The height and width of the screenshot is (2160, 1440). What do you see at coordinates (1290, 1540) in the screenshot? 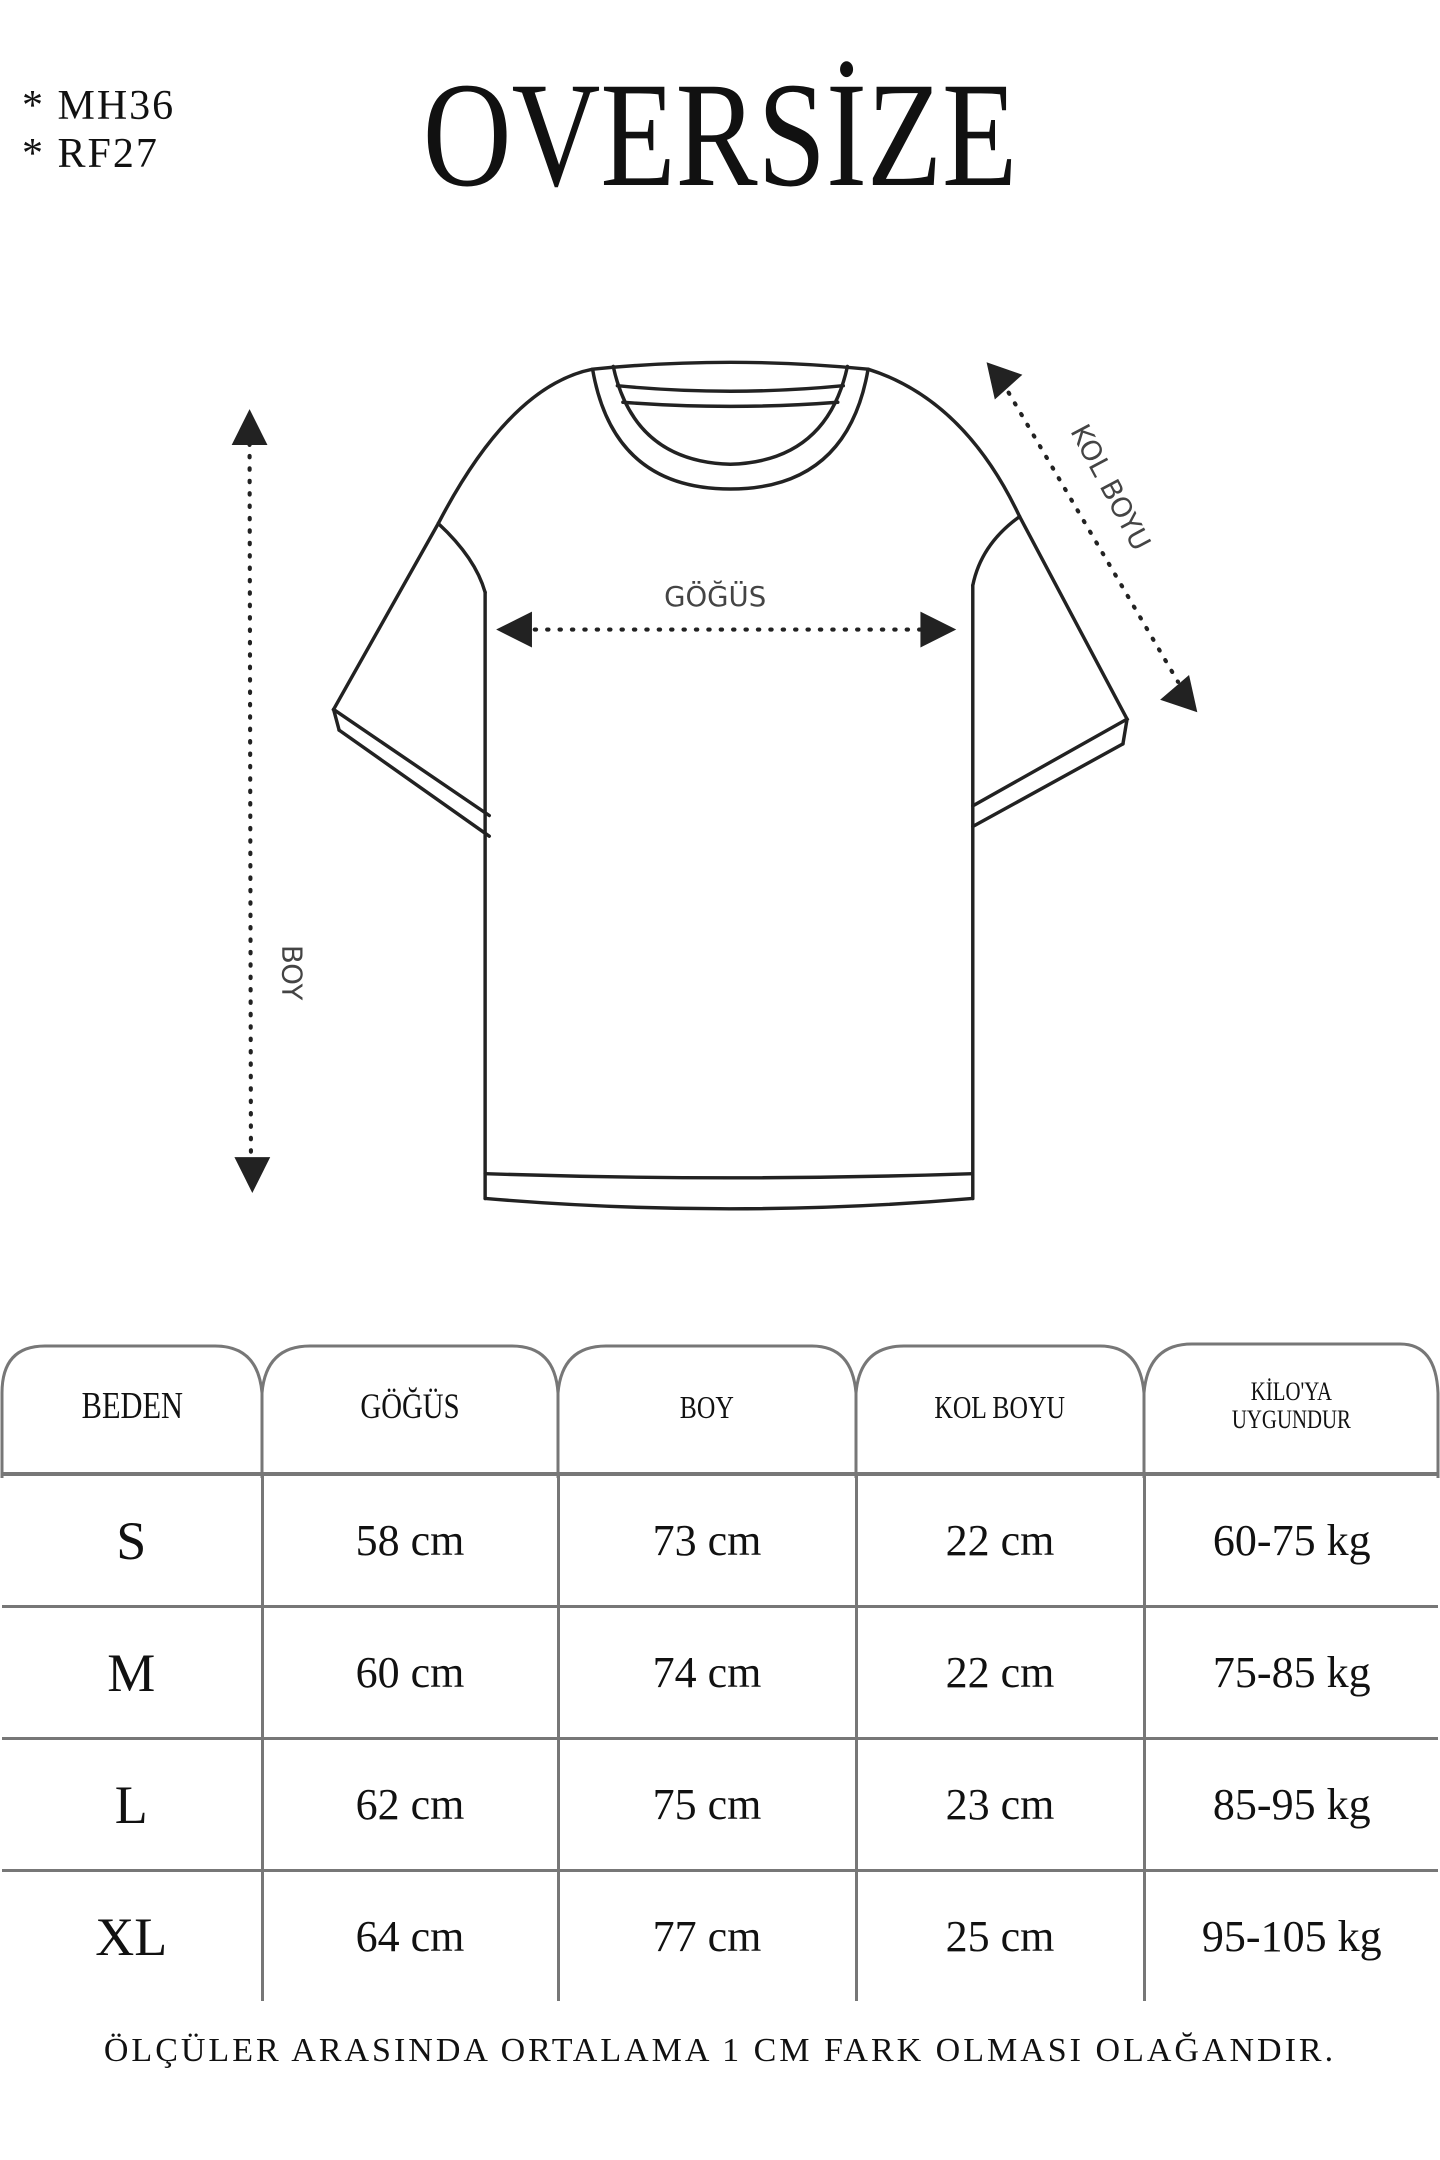
I see `cell-weight: 60-75 kg` at bounding box center [1290, 1540].